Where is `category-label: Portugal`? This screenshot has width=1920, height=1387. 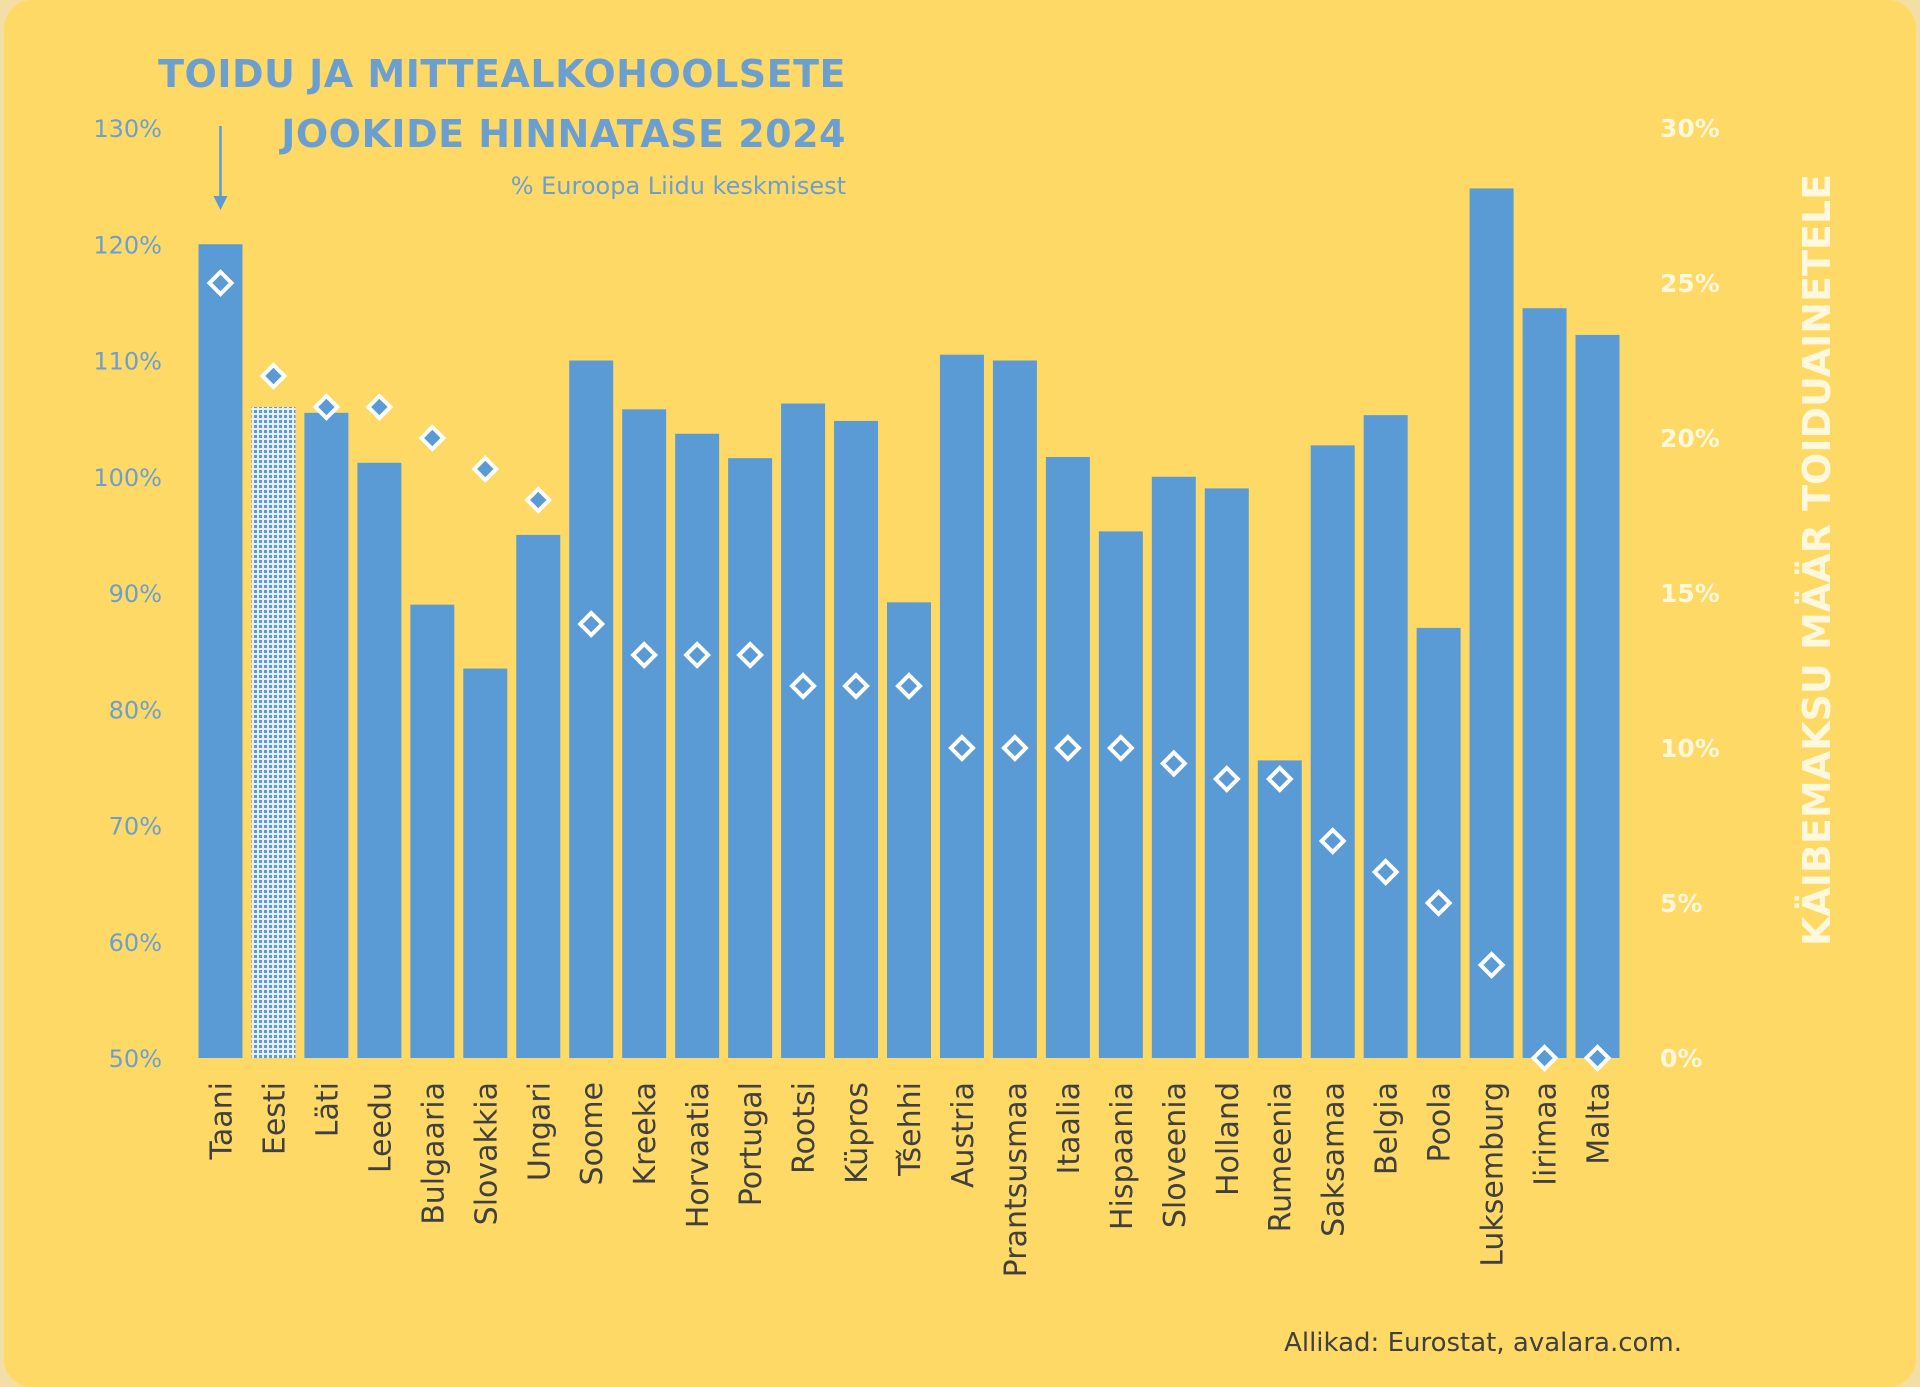 category-label: Portugal is located at coordinates (751, 1144).